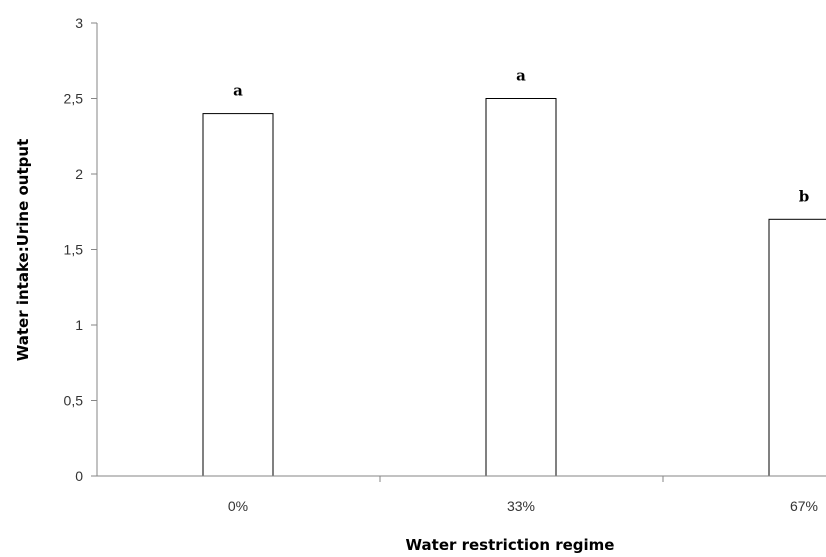  I want to click on x-axis-ticks: 0% 33% 67%, so click(523, 495).